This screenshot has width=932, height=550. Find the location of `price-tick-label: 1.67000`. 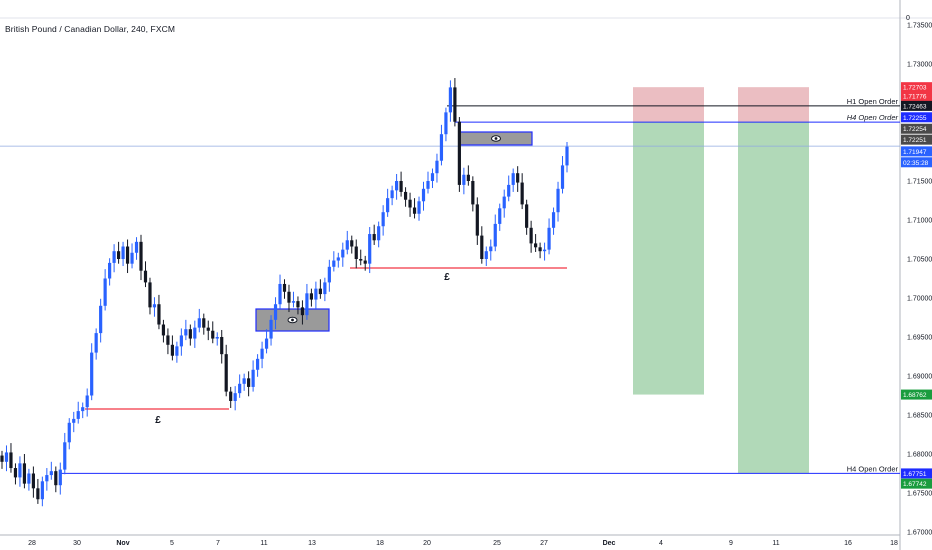

price-tick-label: 1.67000 is located at coordinates (919, 533).